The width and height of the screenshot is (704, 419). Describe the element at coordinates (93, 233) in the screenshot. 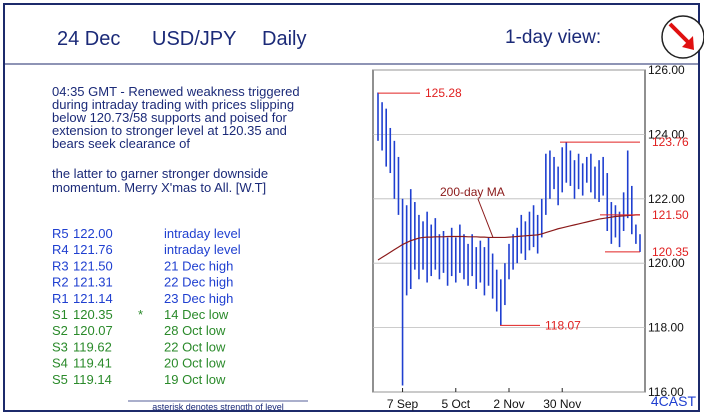

I see `level-value: 122.00` at that location.